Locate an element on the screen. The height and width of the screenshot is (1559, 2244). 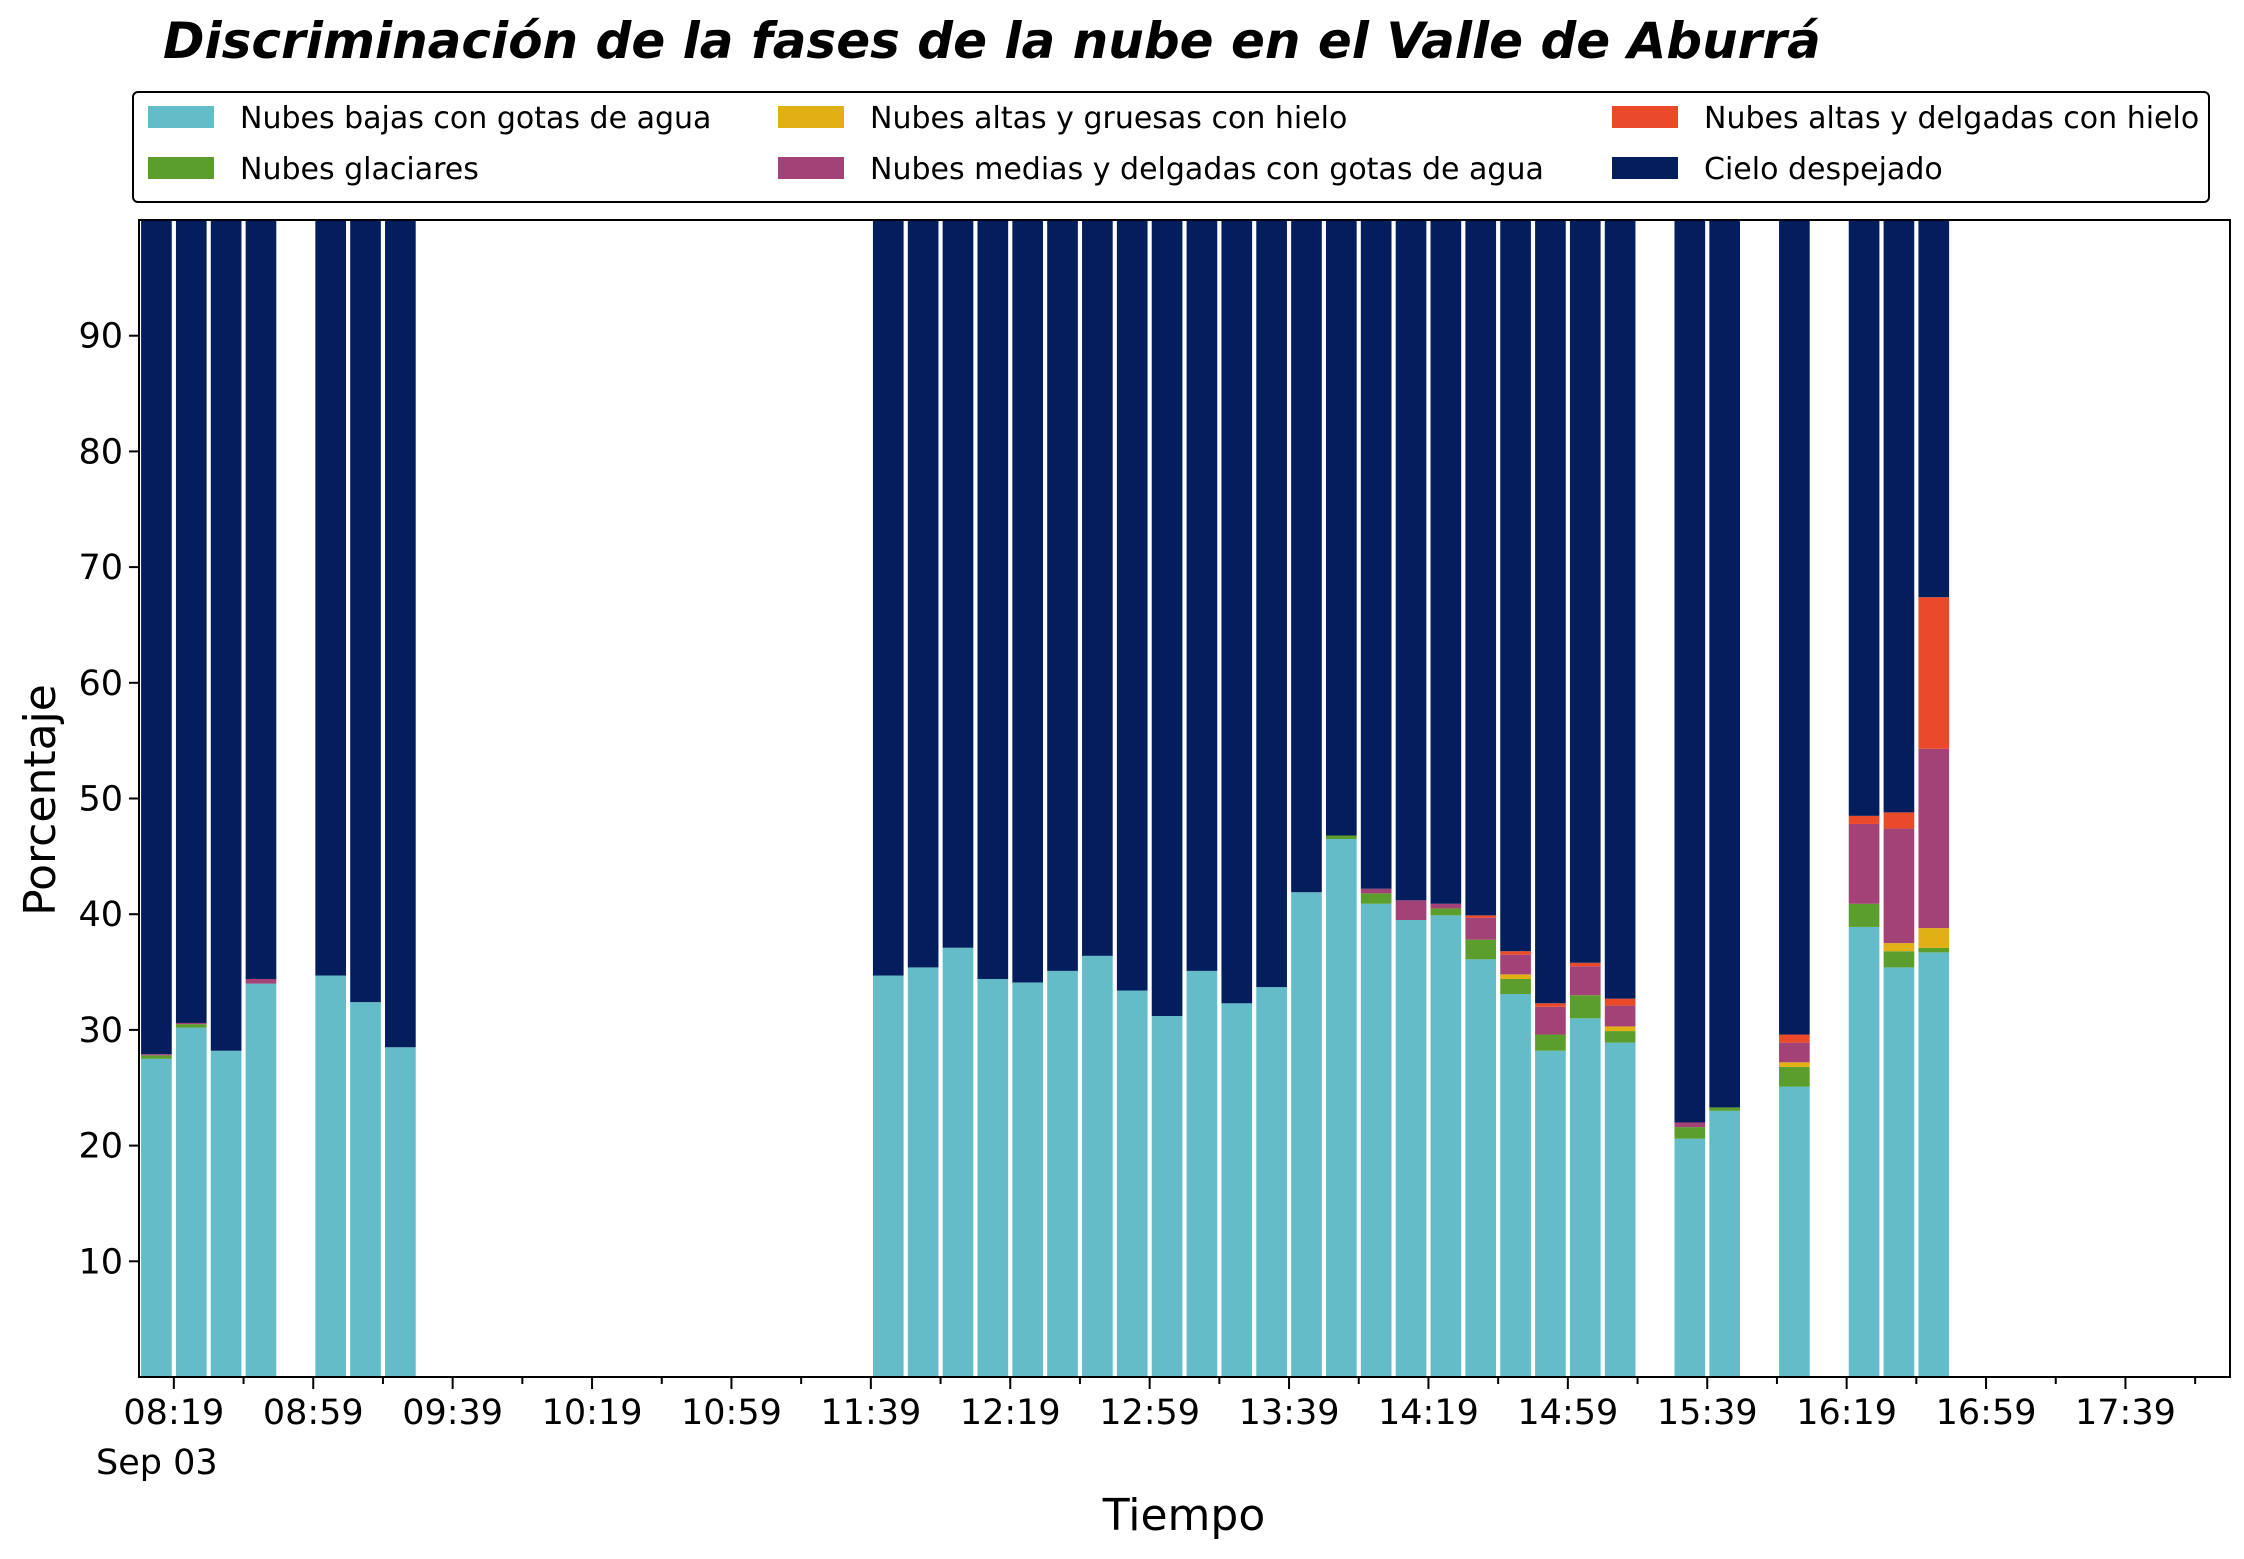
y-tick-label: 20 is located at coordinates (100, 1147).